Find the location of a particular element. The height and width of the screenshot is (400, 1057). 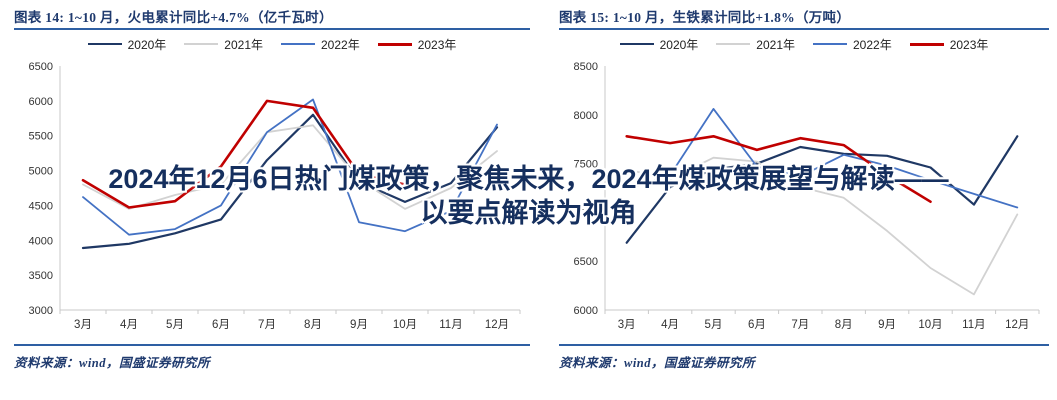

y-tick-label: 5000 is located at coordinates (41, 172).